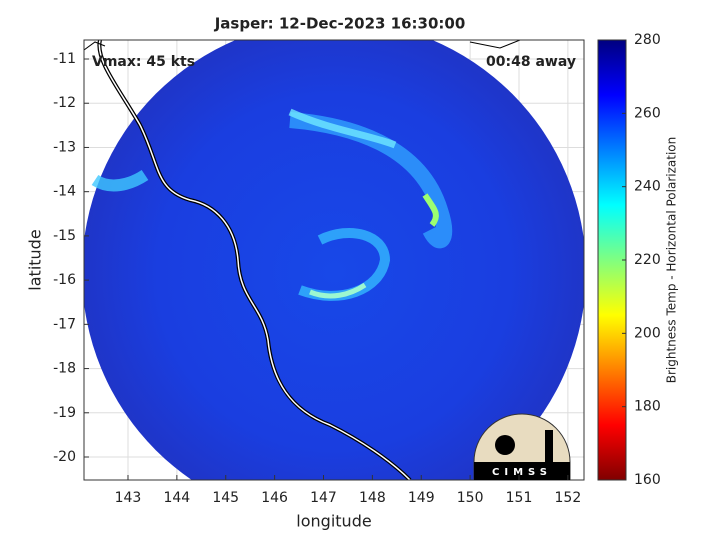 The image size is (720, 544). I want to click on y-tick-label: -19, so click(64, 413).